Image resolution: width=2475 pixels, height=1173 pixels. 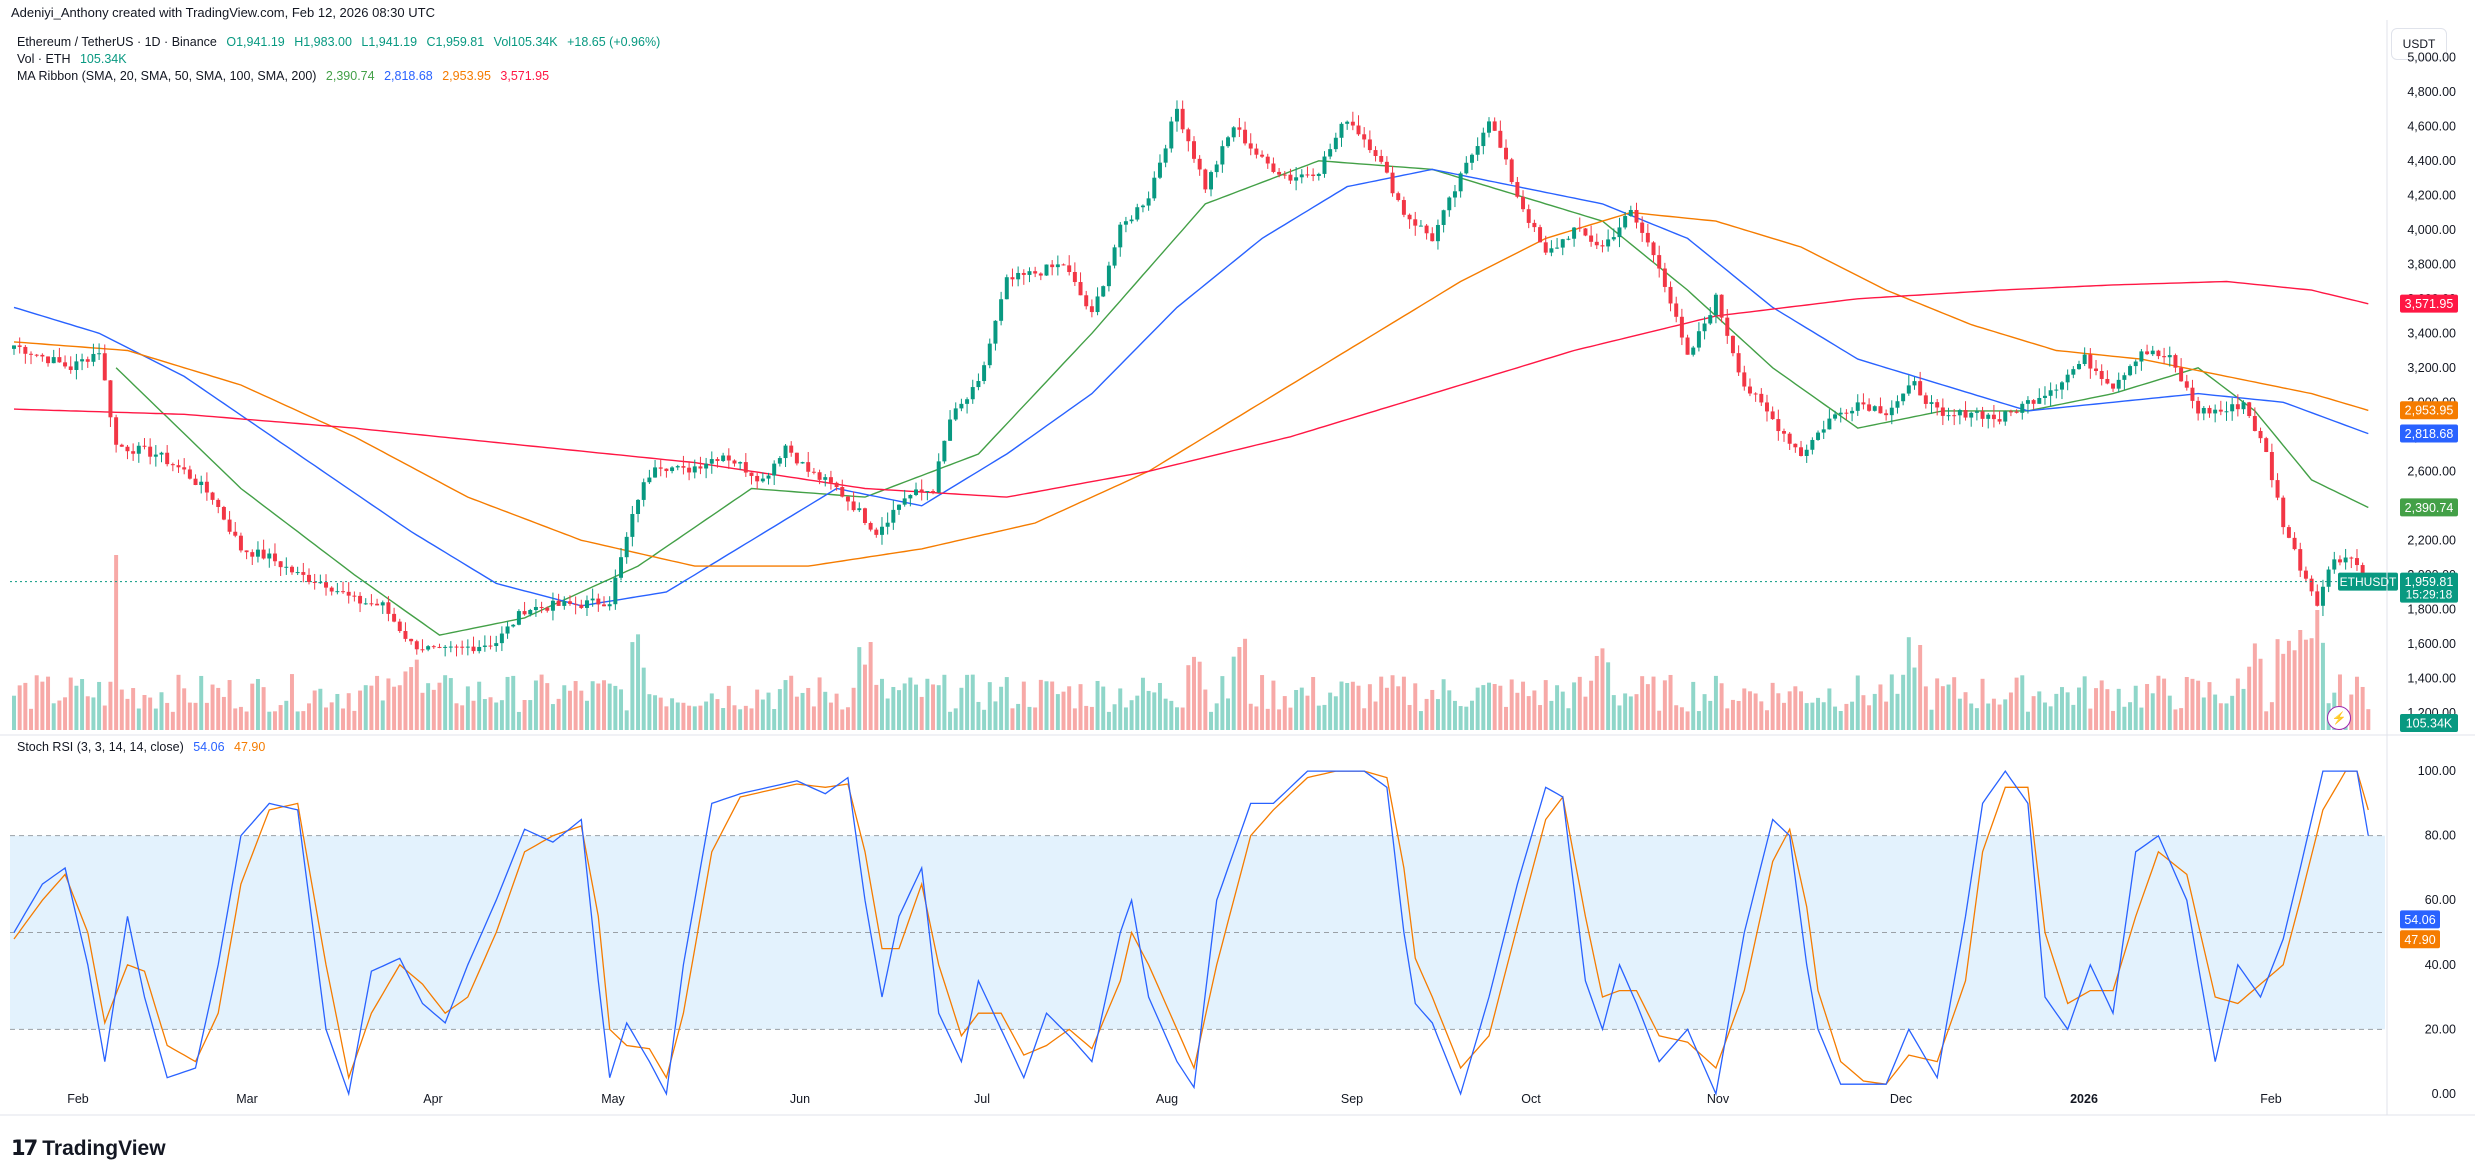 I want to click on lightning-icon: ⚡, so click(x=2339, y=718).